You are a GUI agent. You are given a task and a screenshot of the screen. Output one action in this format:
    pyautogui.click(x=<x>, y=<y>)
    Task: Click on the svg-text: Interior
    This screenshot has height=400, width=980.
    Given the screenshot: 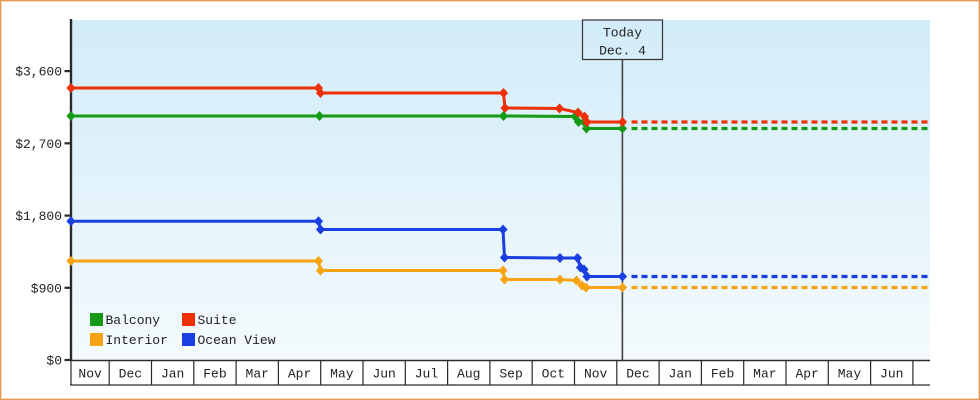 What is the action you would take?
    pyautogui.click(x=137, y=340)
    